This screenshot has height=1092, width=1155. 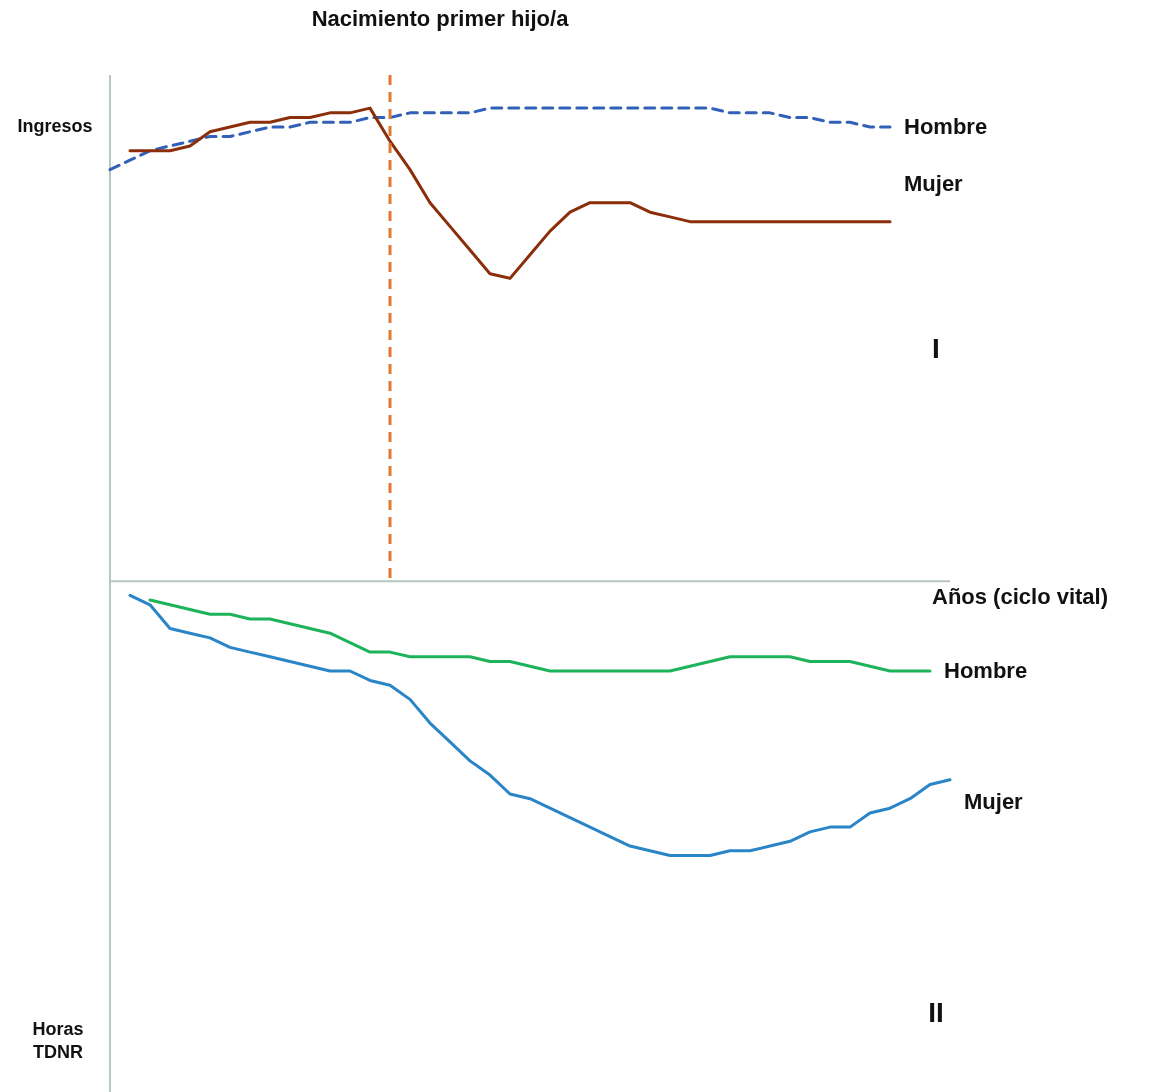 I want to click on text: Horas TDNR, so click(x=58, y=1040).